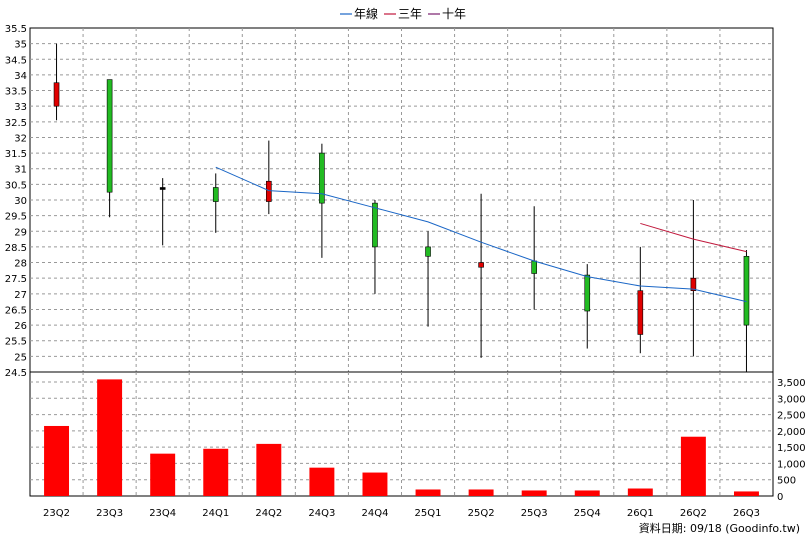  I want to click on legend-label: 十年, so click(454, 14).